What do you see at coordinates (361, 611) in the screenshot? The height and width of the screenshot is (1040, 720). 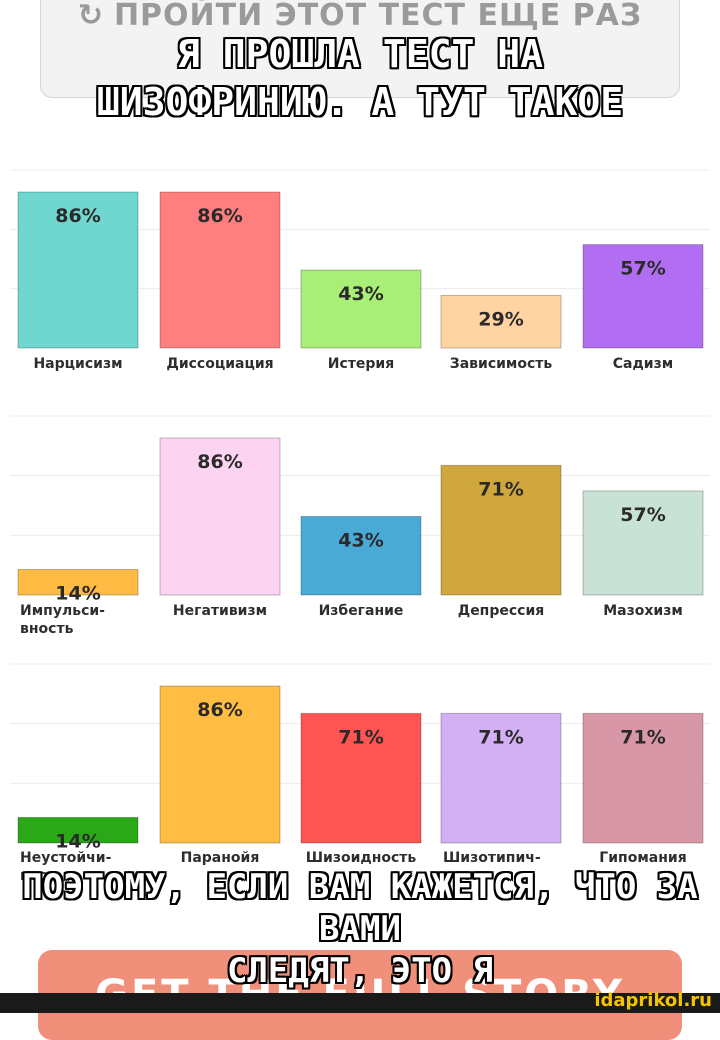 I see `category-label: Избегание` at bounding box center [361, 611].